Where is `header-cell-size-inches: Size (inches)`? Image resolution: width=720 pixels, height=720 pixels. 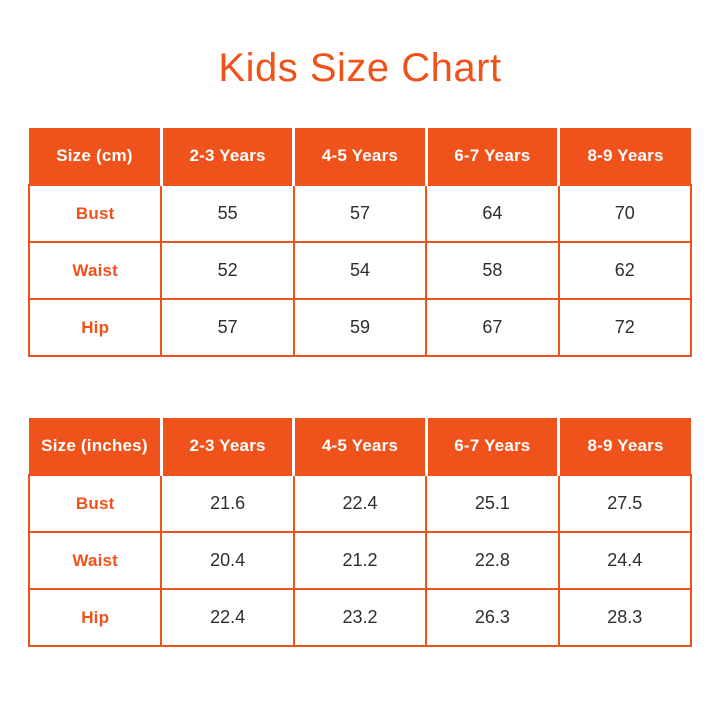 header-cell-size-inches: Size (inches) is located at coordinates (95, 446).